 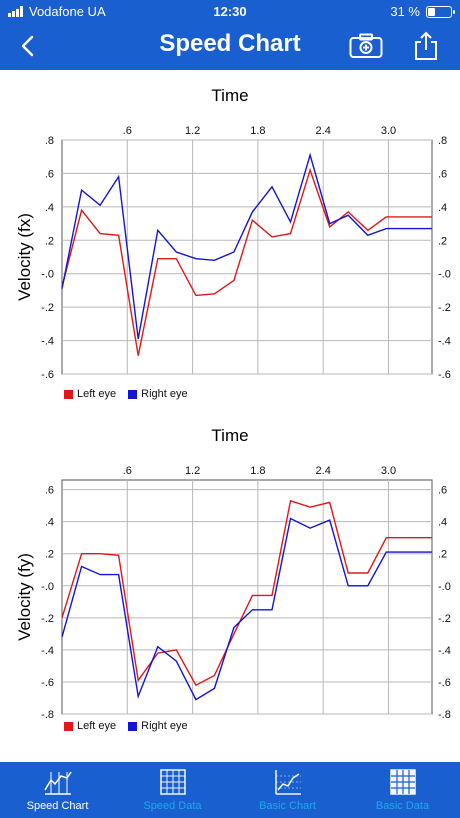 I want to click on chart-2-legend: Left eye Right eye, so click(x=126, y=726).